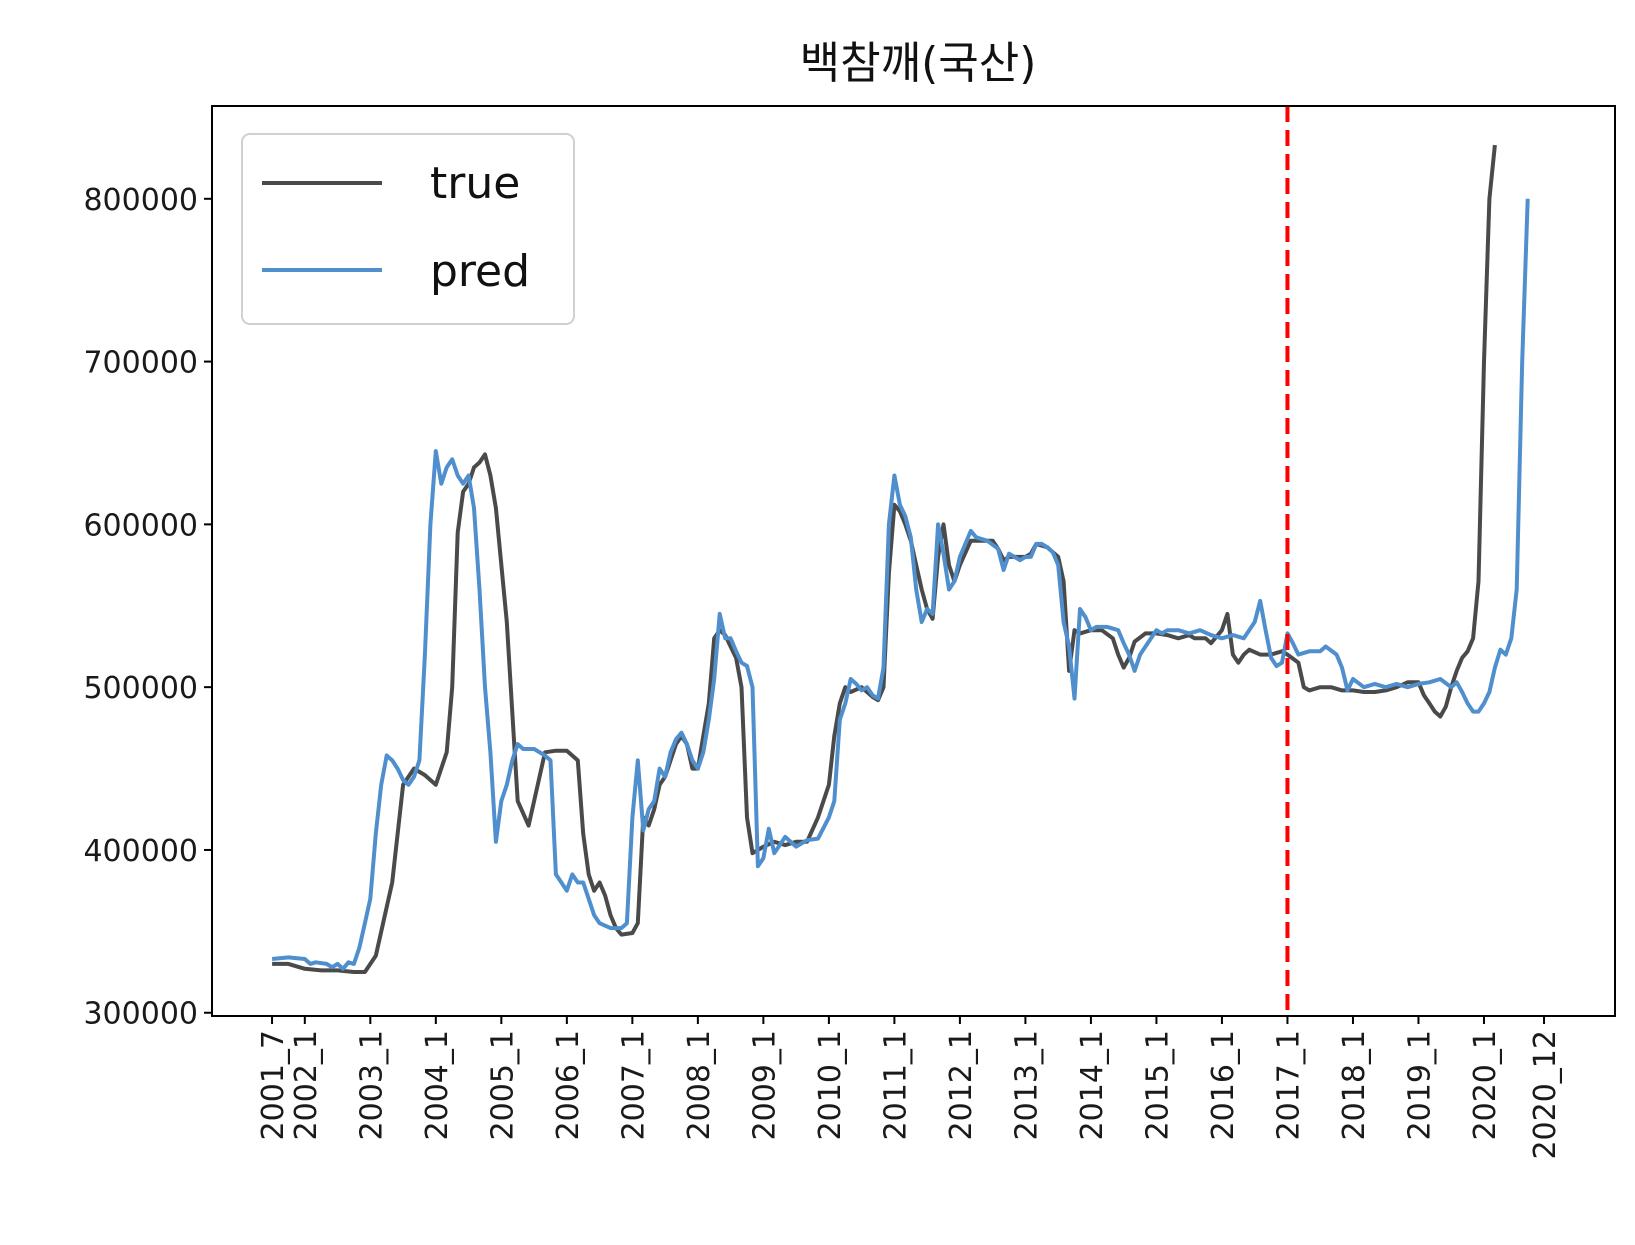 Image resolution: width=1635 pixels, height=1245 pixels. What do you see at coordinates (306, 1085) in the screenshot?
I see `x-tick-label: 2002_1` at bounding box center [306, 1085].